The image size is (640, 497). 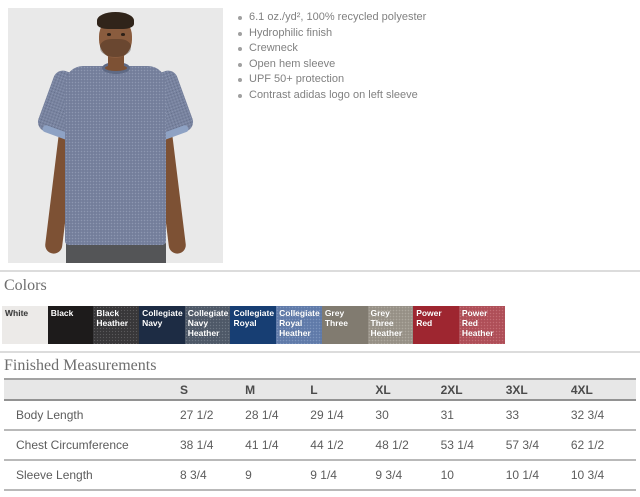 What do you see at coordinates (331, 18) in the screenshot?
I see `feature-item: 6.1 oz./yd², 100% recycled polyester` at bounding box center [331, 18].